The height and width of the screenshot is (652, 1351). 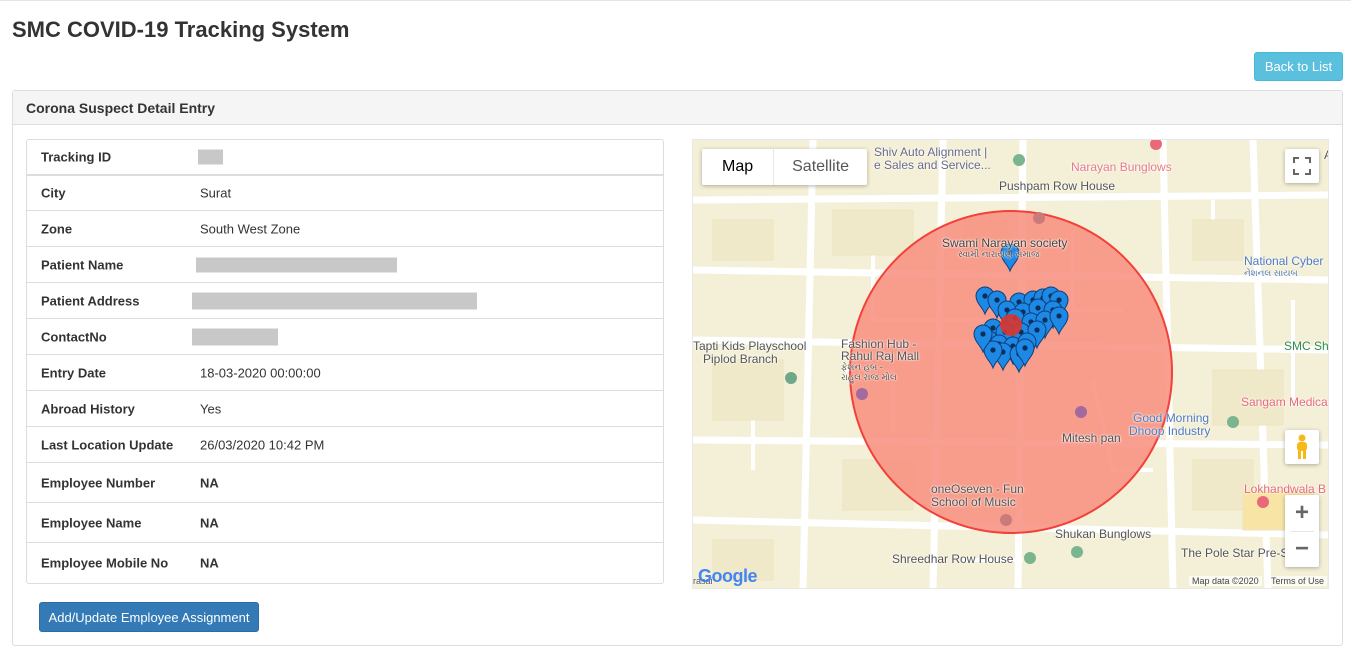 I want to click on row-tracking-id: Tracking ID, so click(x=345, y=158).